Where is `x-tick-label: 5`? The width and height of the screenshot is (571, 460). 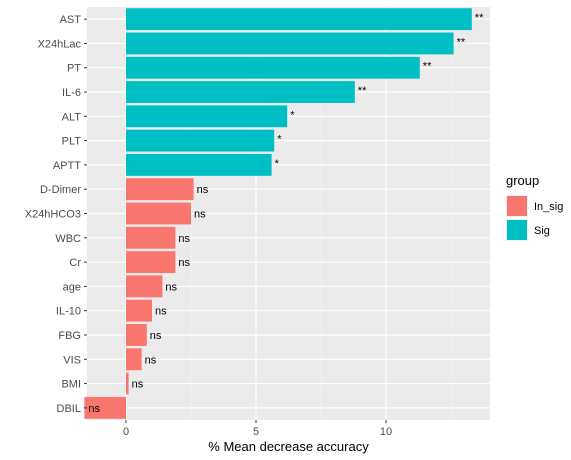 x-tick-label: 5 is located at coordinates (256, 432).